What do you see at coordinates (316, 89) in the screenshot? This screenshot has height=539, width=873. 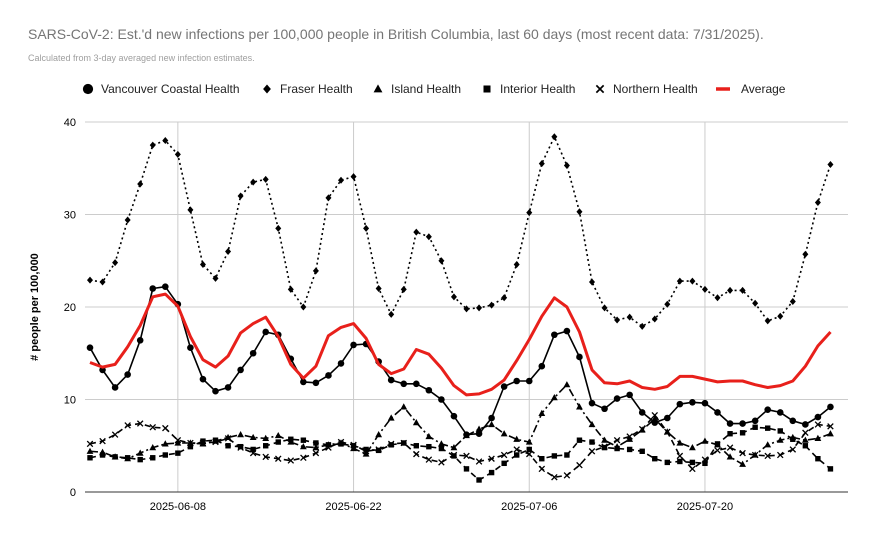 I see `legend-label: Fraser Health` at bounding box center [316, 89].